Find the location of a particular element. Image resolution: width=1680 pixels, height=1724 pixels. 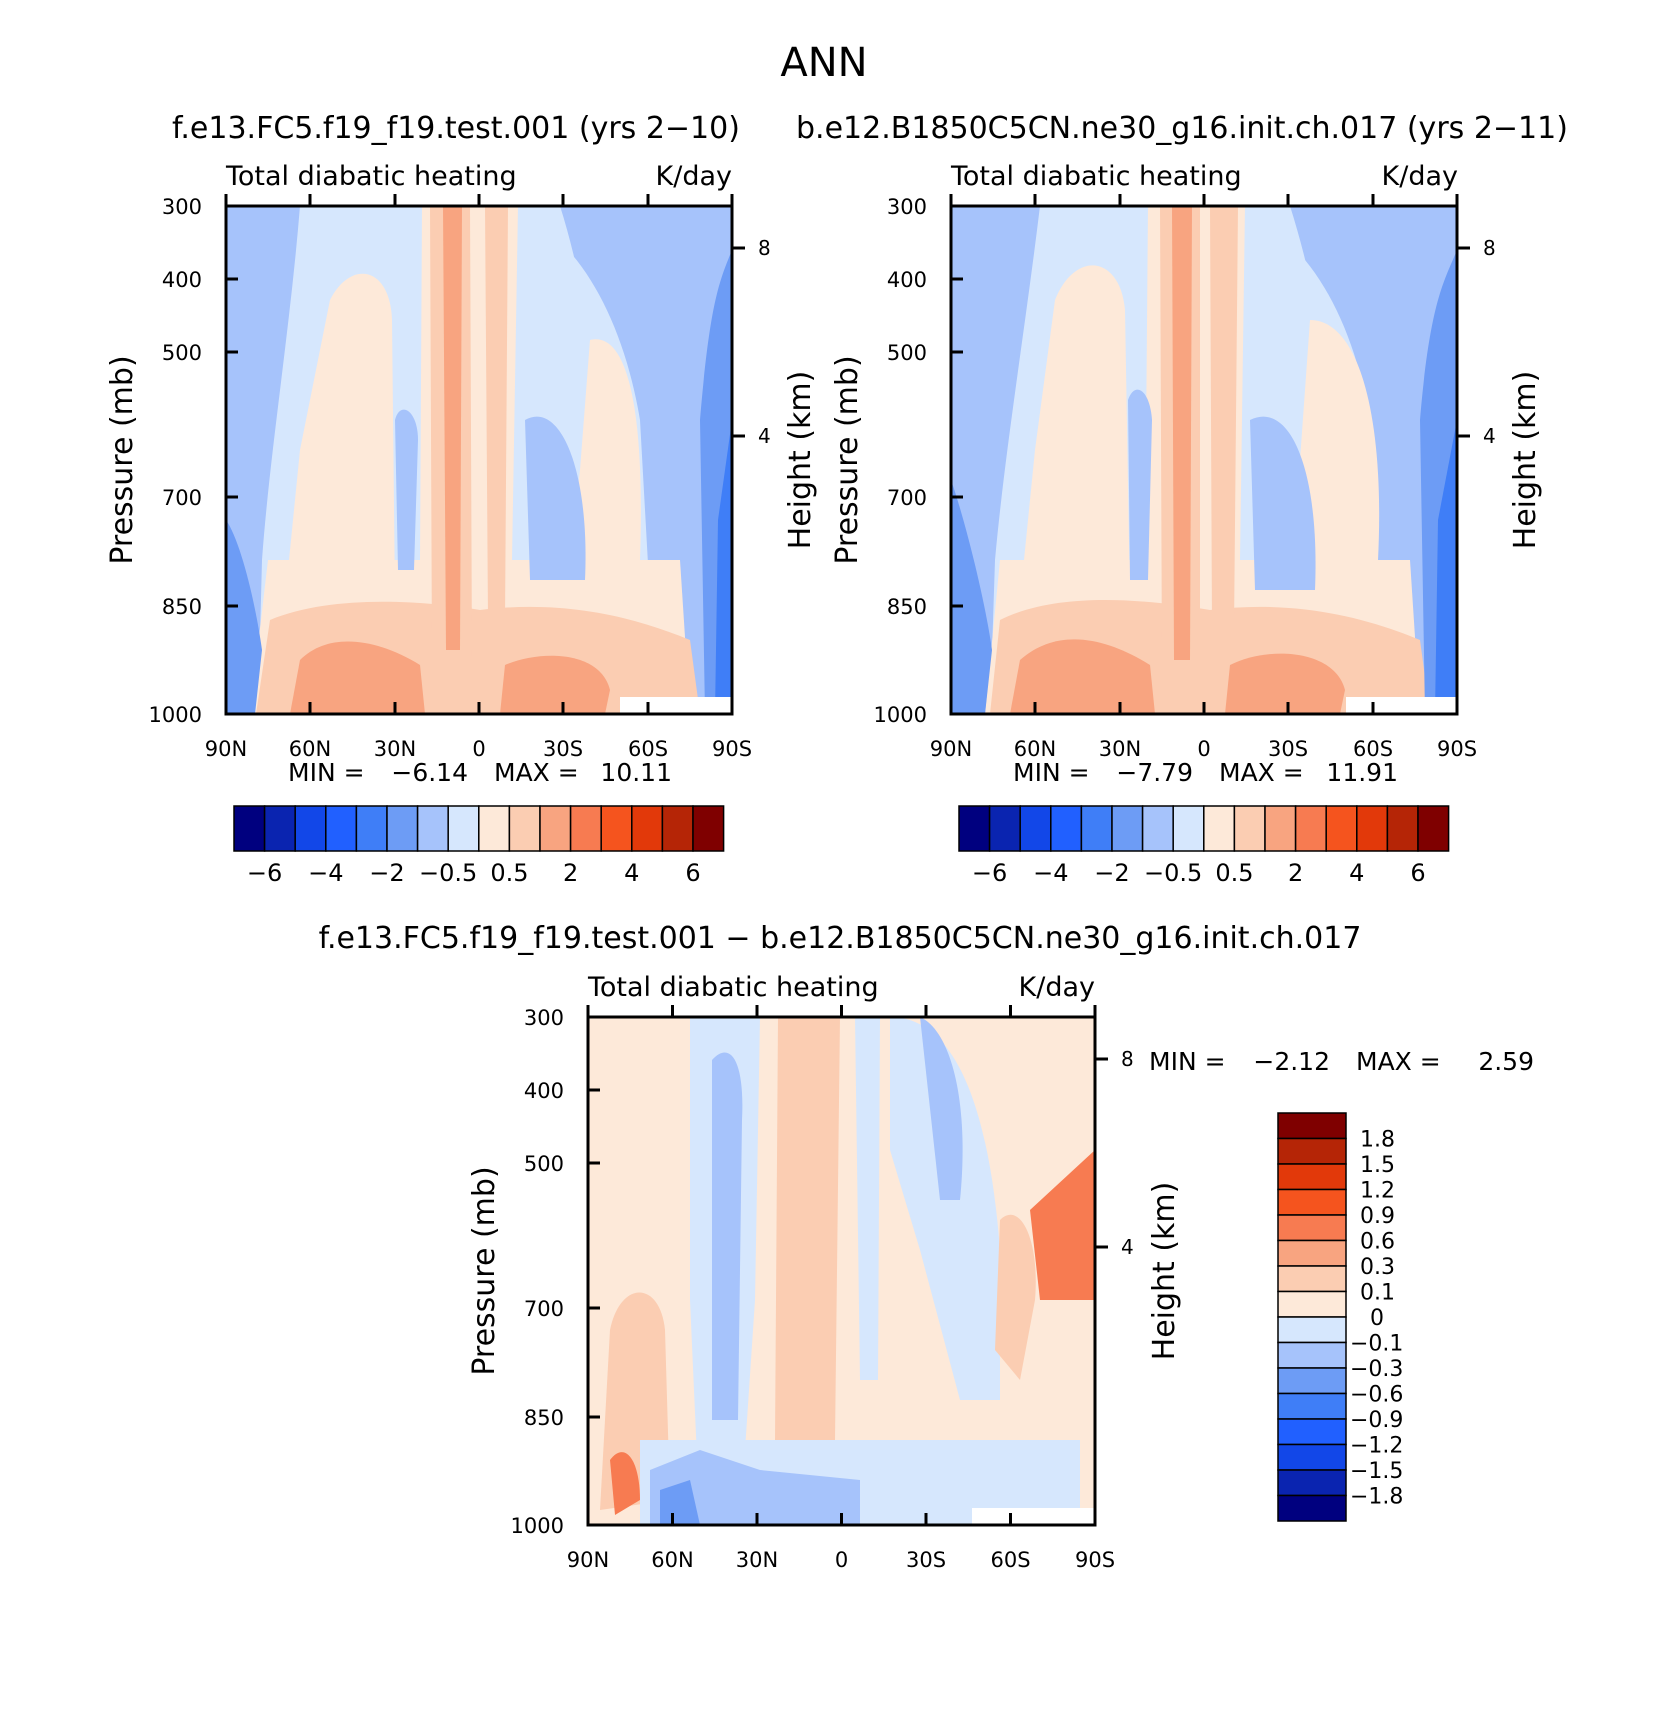

missing-data-region is located at coordinates (1401, 705).